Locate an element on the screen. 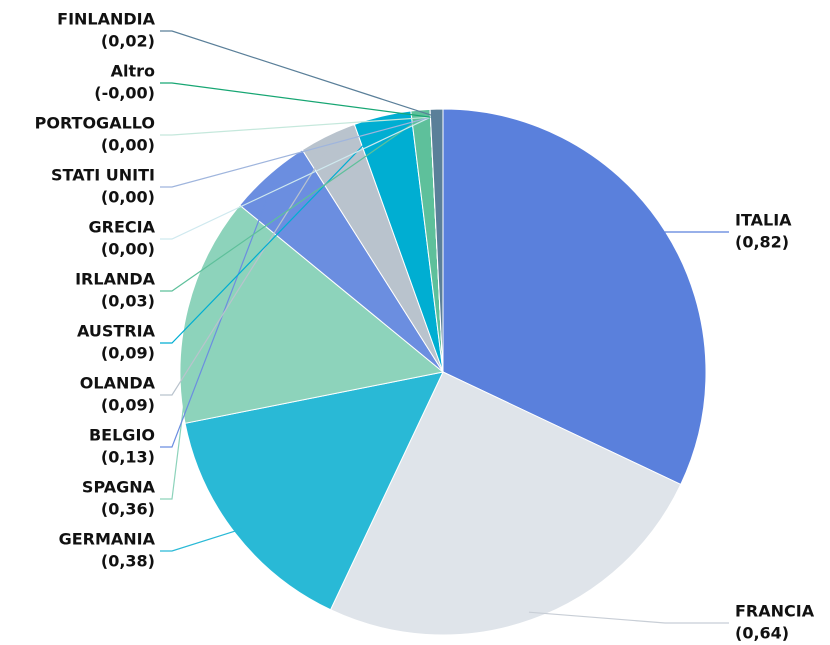  value-label: (-0,00) is located at coordinates (124, 93).